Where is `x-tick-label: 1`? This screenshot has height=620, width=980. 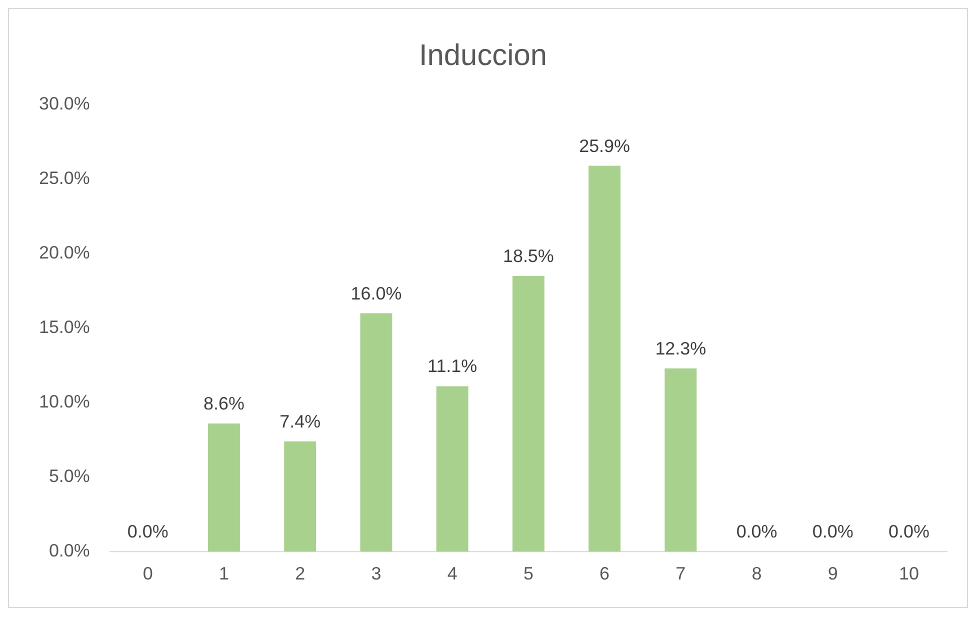 x-tick-label: 1 is located at coordinates (224, 573).